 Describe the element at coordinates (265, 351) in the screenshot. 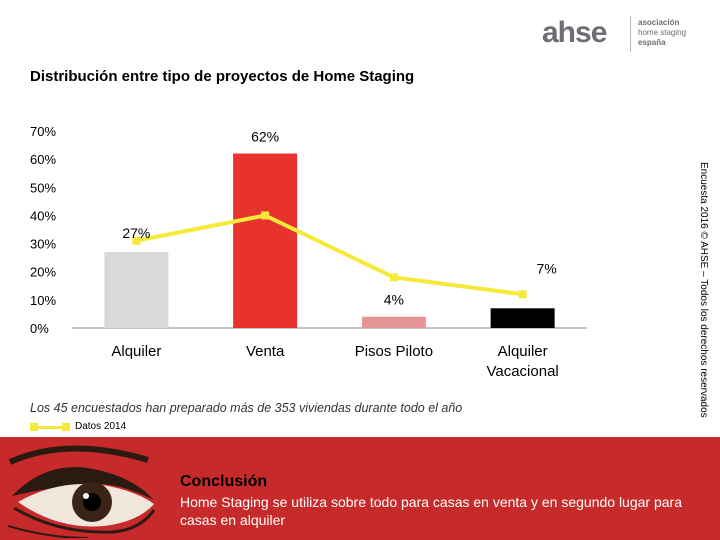

I see `x-tick-label: Venta` at that location.